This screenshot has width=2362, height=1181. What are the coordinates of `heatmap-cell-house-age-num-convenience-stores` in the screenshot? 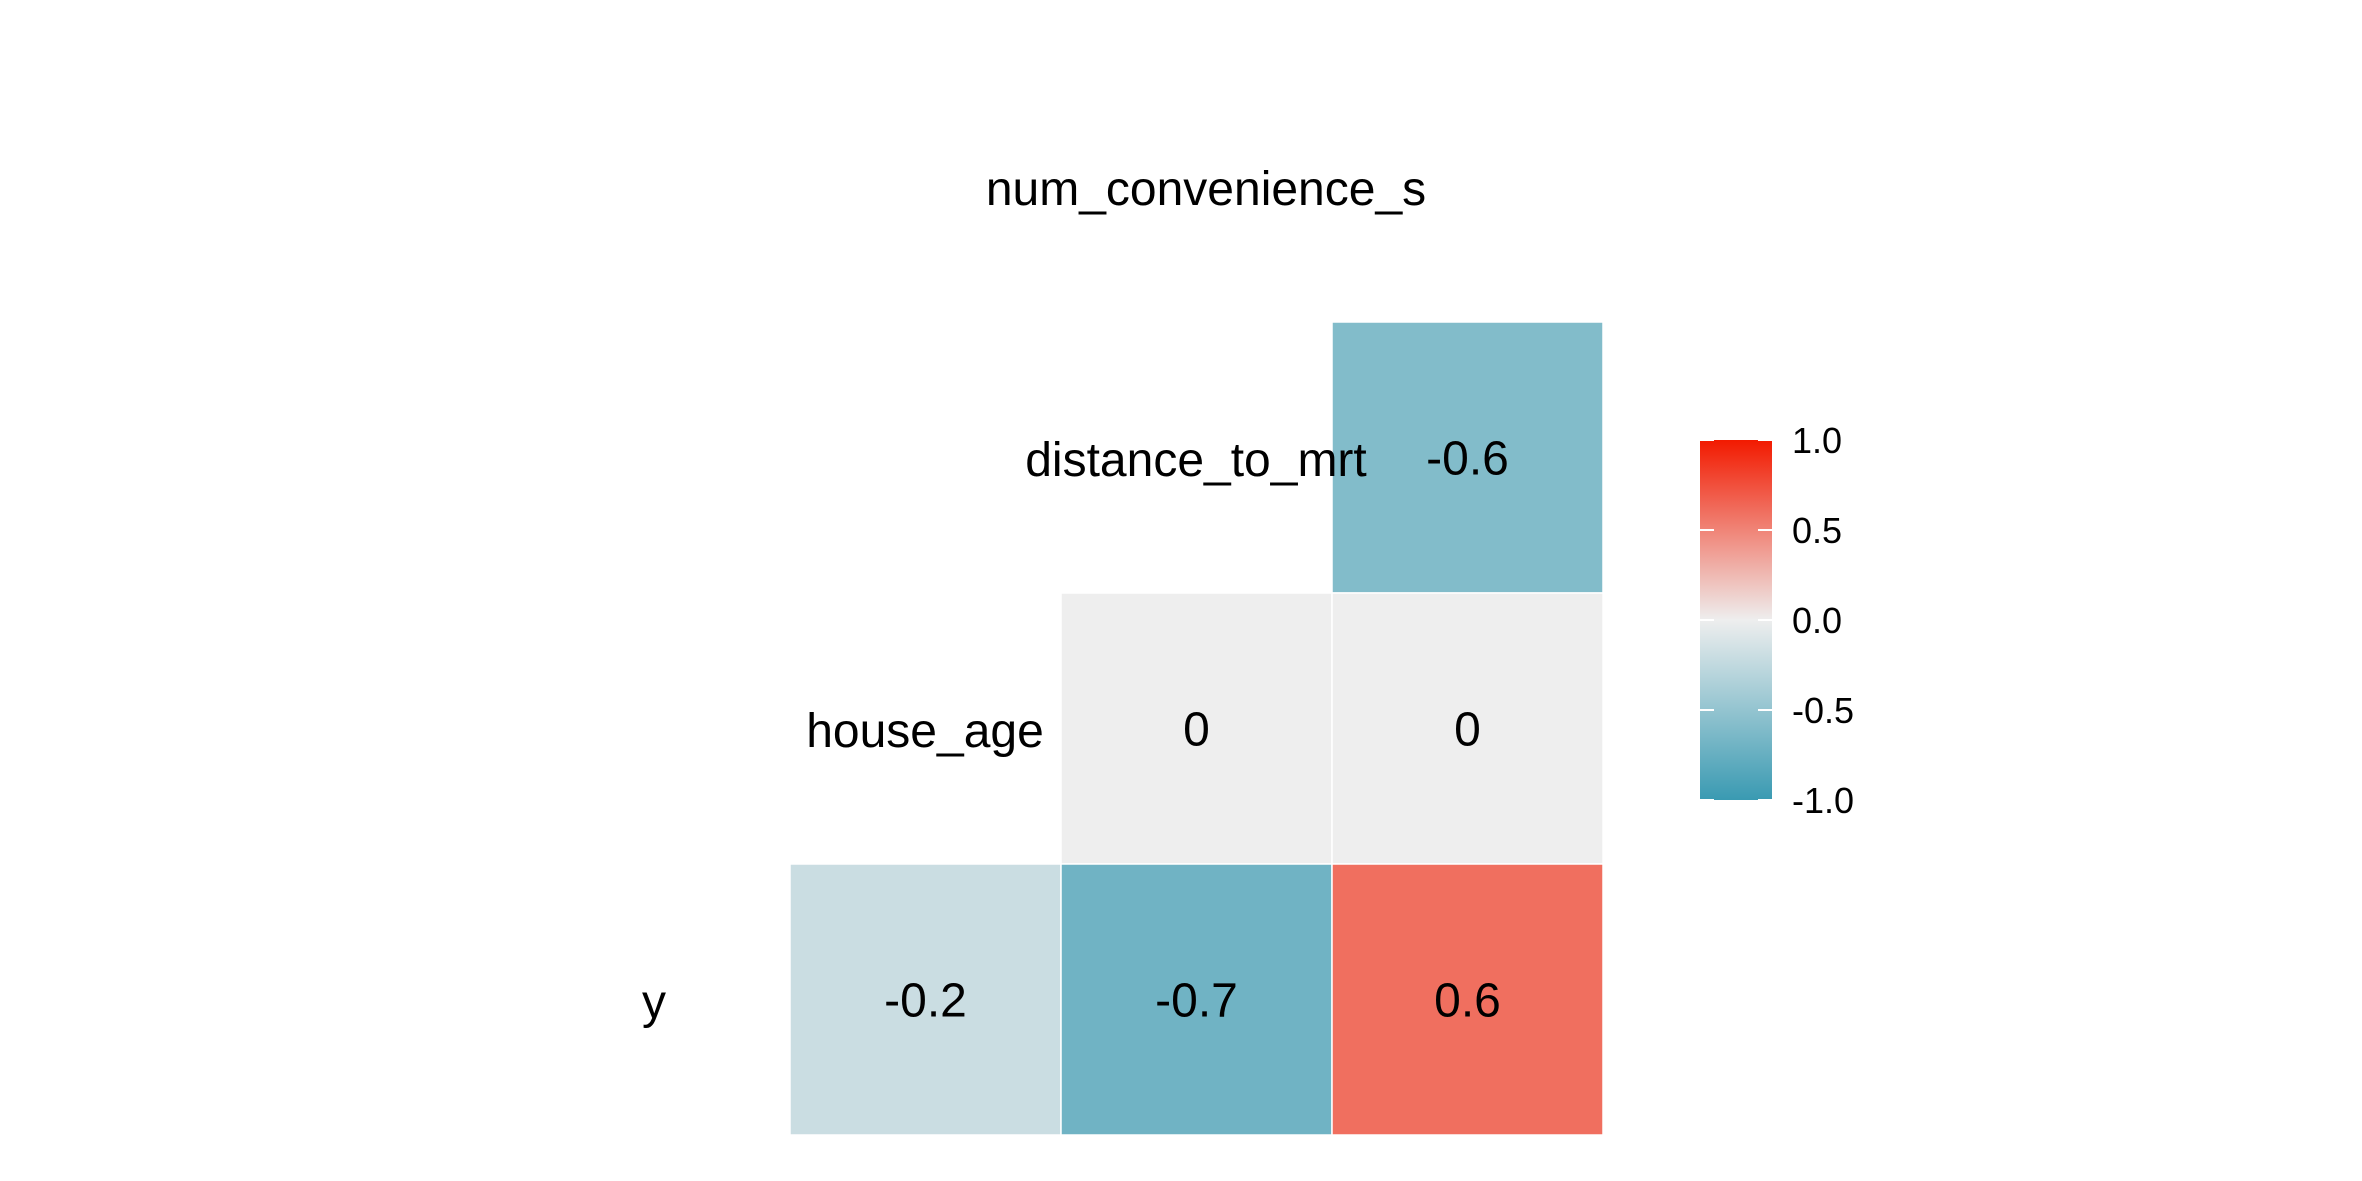 It's located at (1467, 728).